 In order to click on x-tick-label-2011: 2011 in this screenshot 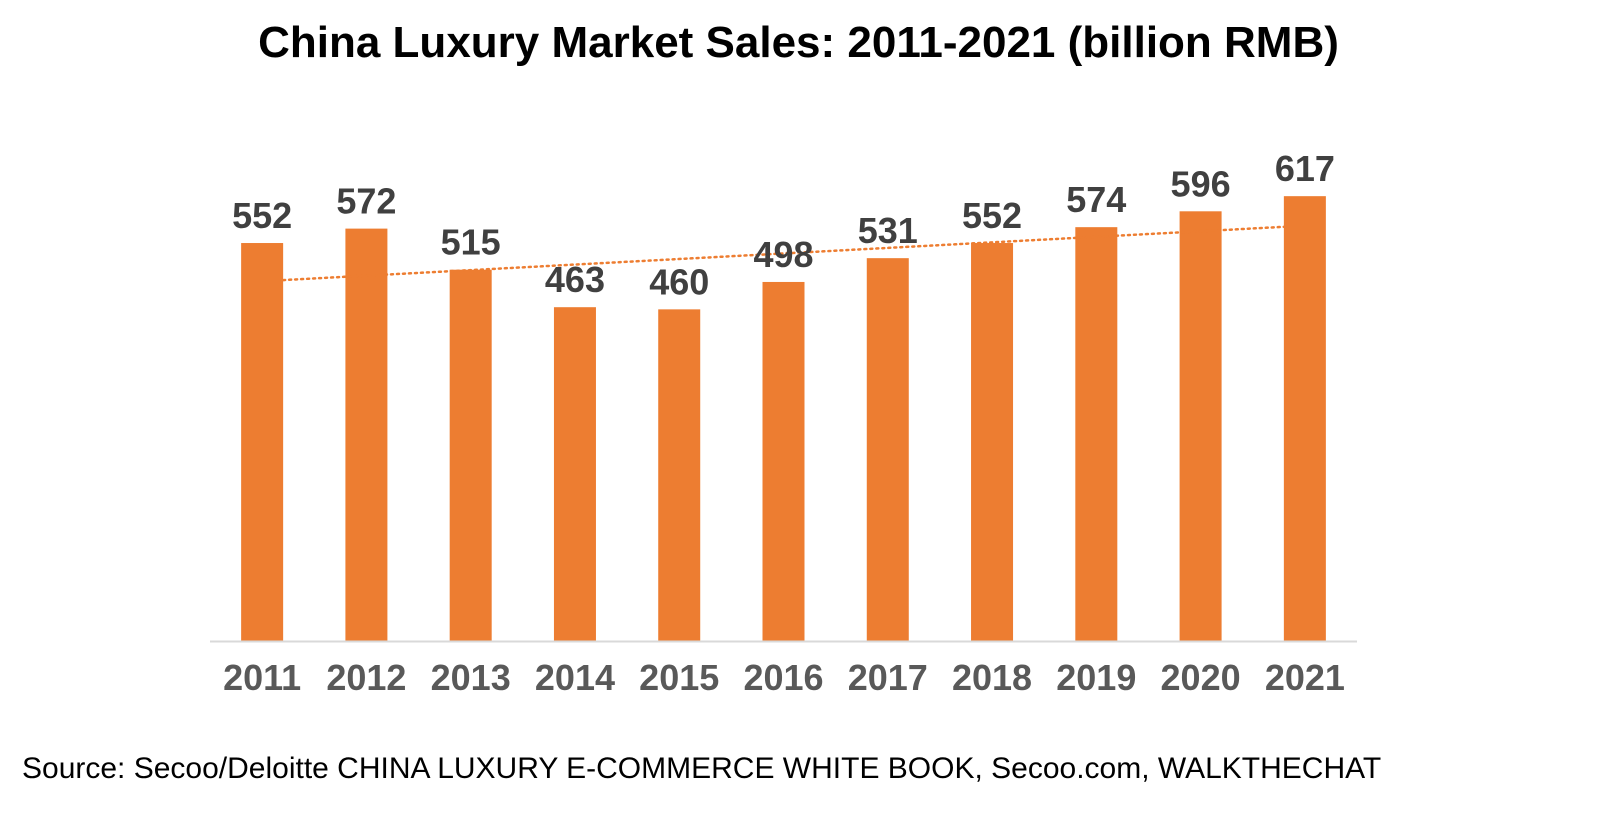, I will do `click(262, 677)`.